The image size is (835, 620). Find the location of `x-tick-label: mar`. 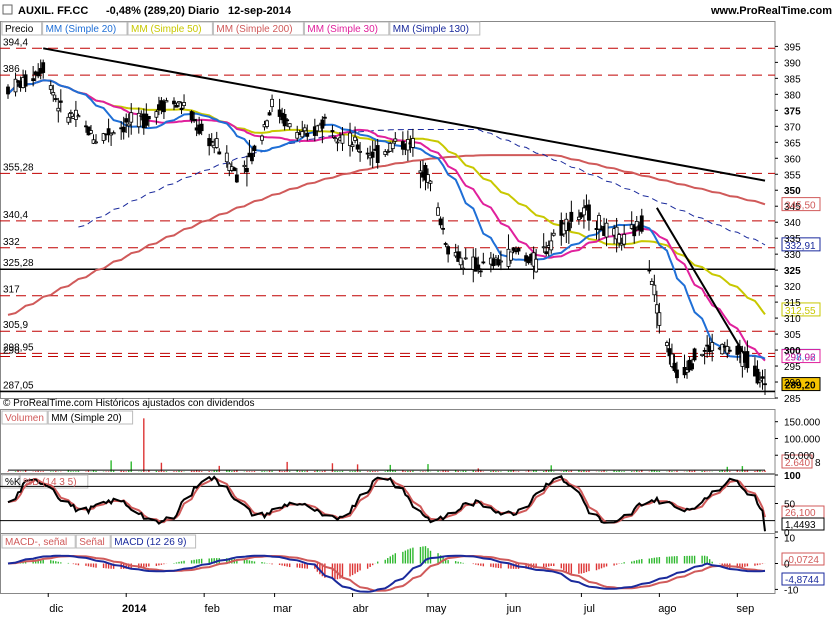

x-tick-label: mar is located at coordinates (282, 609).